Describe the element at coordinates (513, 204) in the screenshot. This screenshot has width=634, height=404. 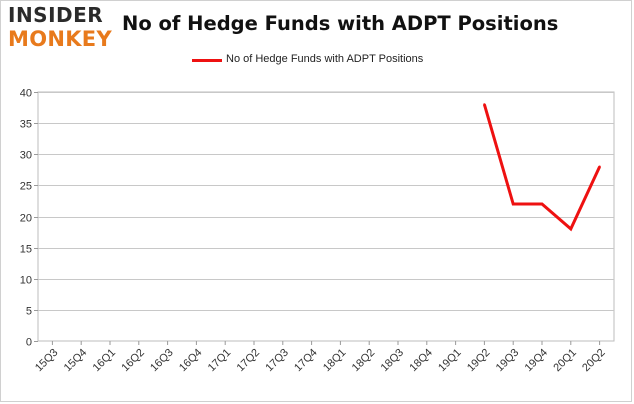
I see `data-point-19Q3` at that location.